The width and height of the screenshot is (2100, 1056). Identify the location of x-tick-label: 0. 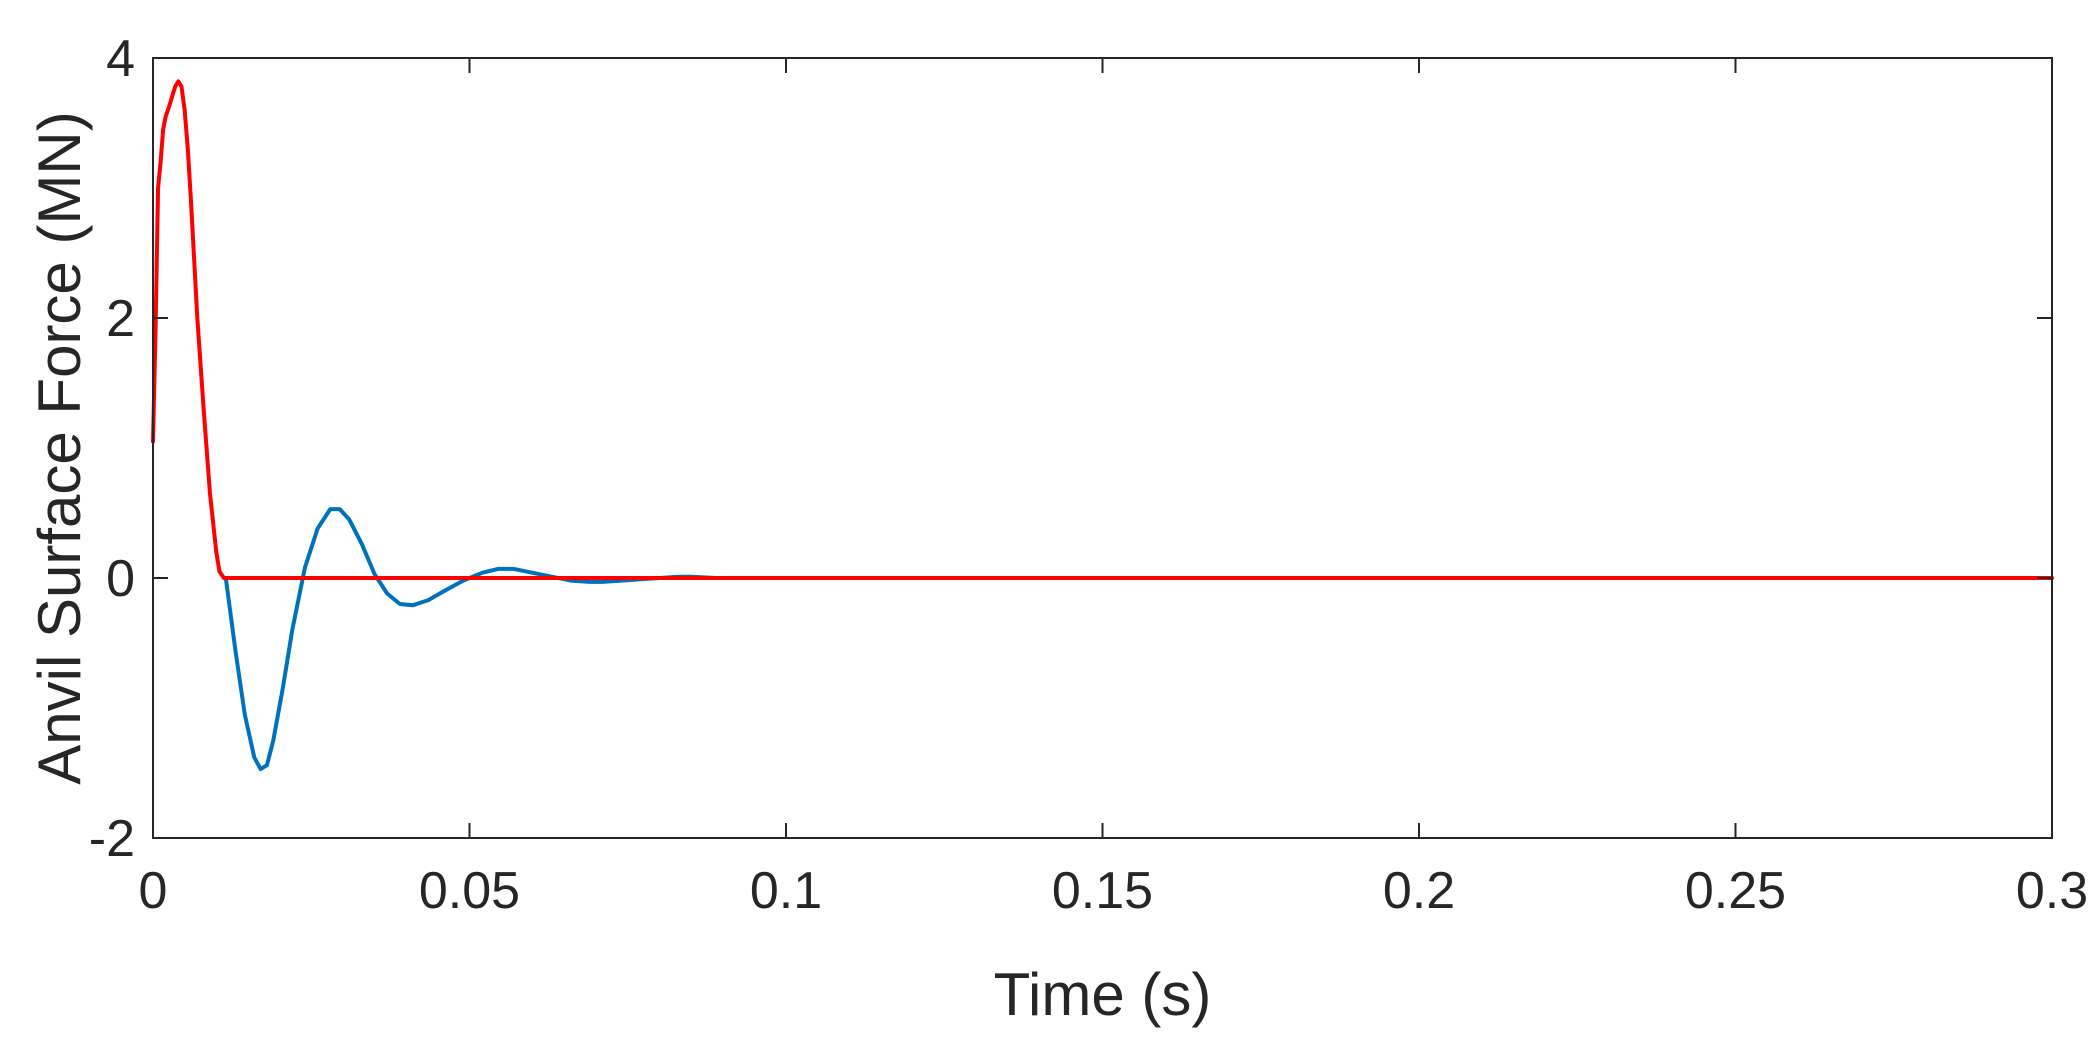
(153, 891).